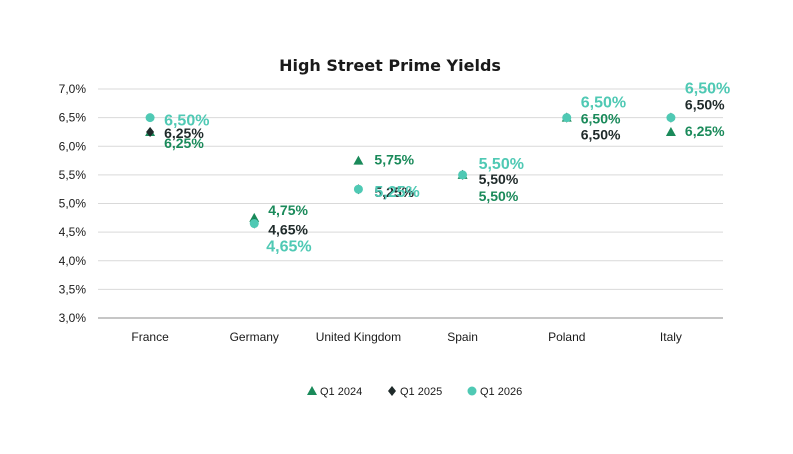  I want to click on legend-item-q1-2024: Q1 2024, so click(334, 392).